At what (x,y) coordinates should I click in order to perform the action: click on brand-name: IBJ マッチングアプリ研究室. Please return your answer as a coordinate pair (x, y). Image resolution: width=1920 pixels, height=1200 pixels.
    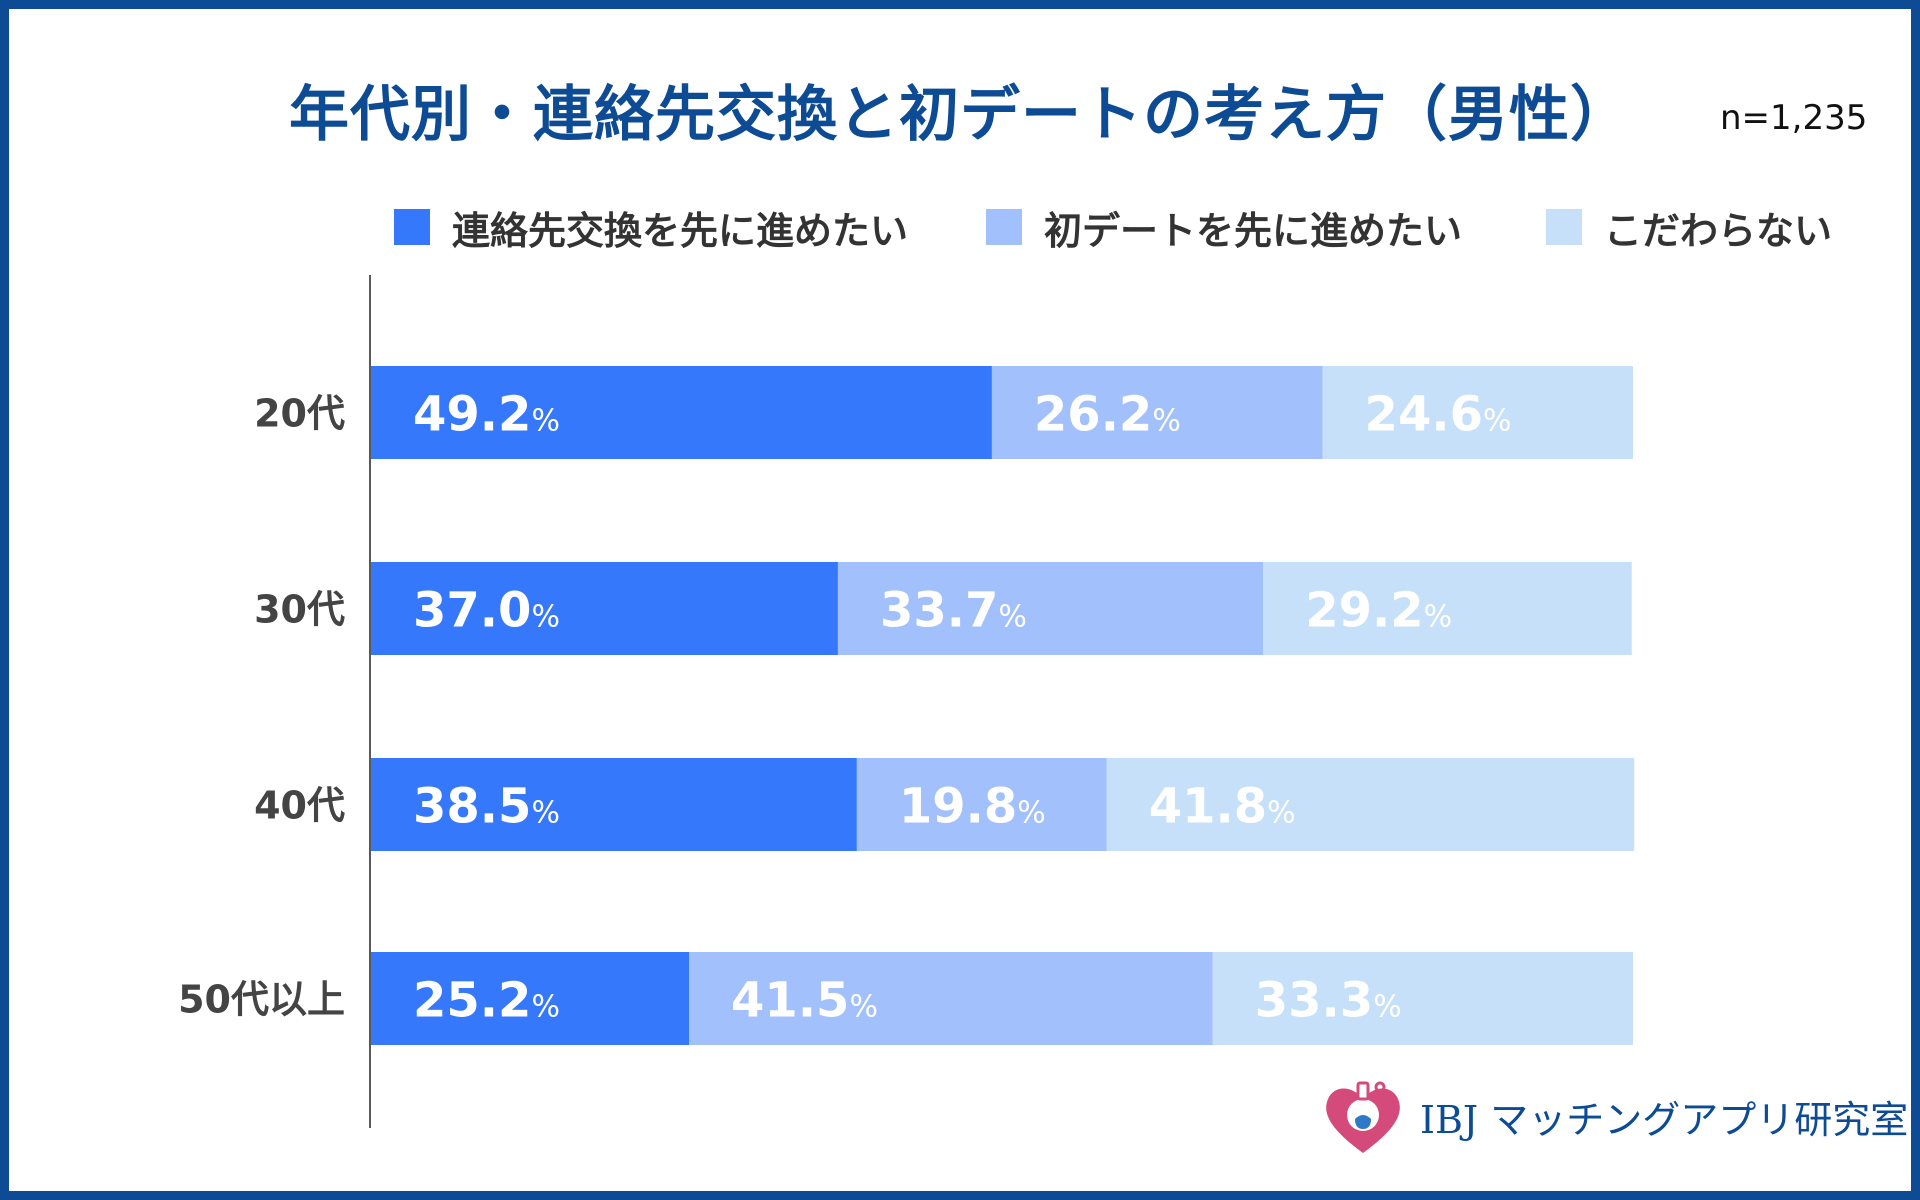
    Looking at the image, I should click on (1664, 1119).